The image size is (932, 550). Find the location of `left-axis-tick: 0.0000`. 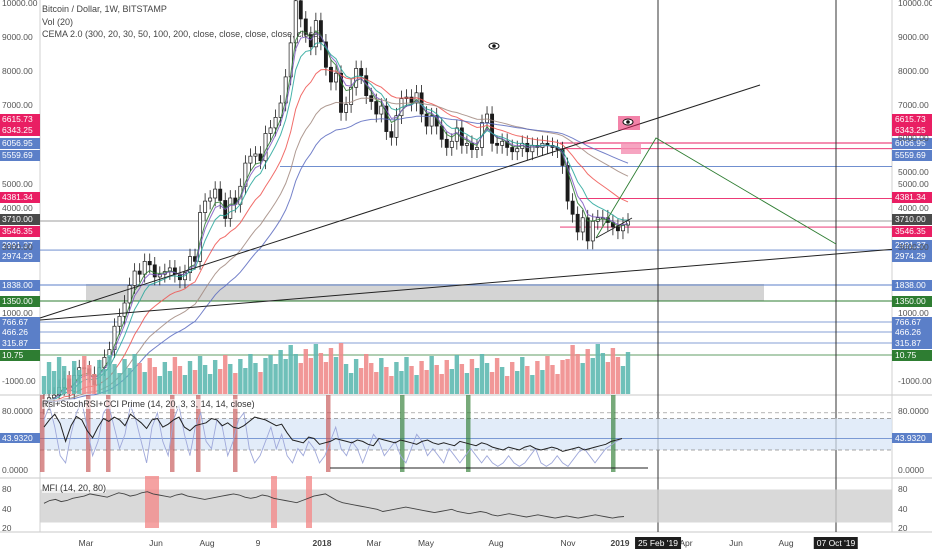

left-axis-tick: 0.0000 is located at coordinates (15, 470).